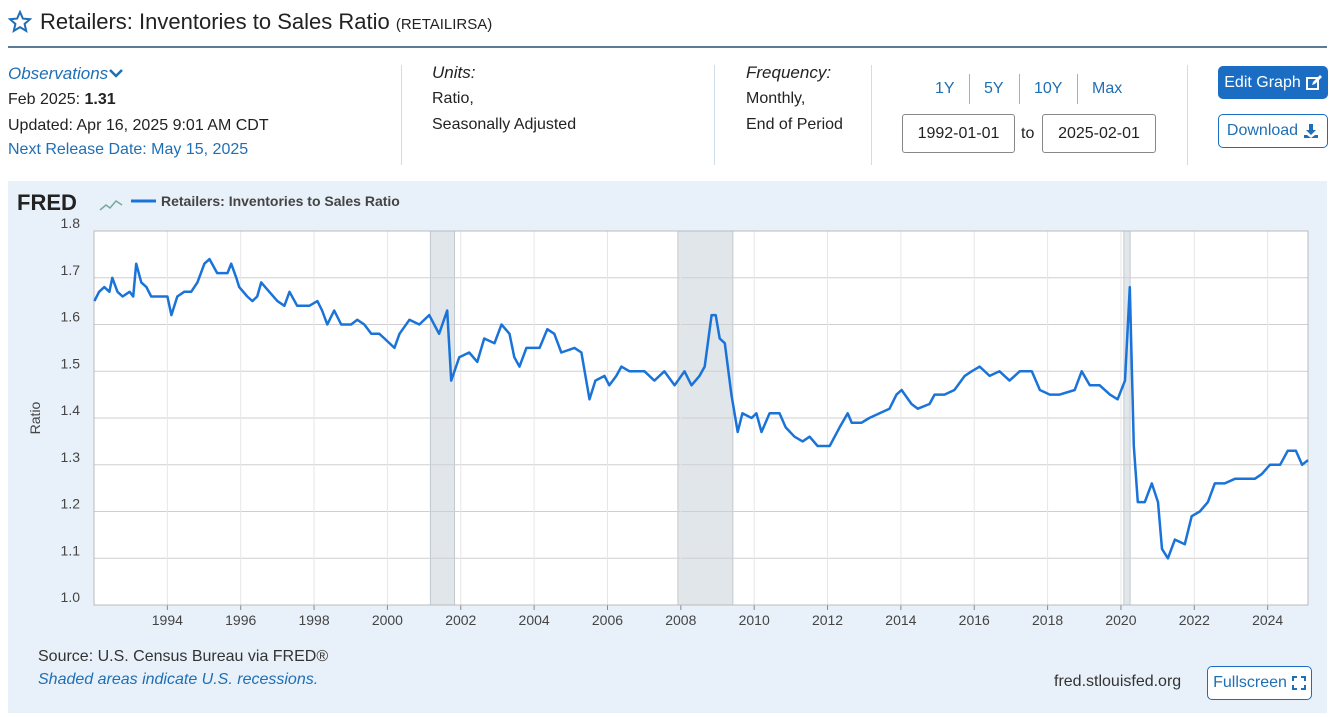 The image size is (1335, 717). What do you see at coordinates (71, 270) in the screenshot?
I see `y-tick-label: 1.7` at bounding box center [71, 270].